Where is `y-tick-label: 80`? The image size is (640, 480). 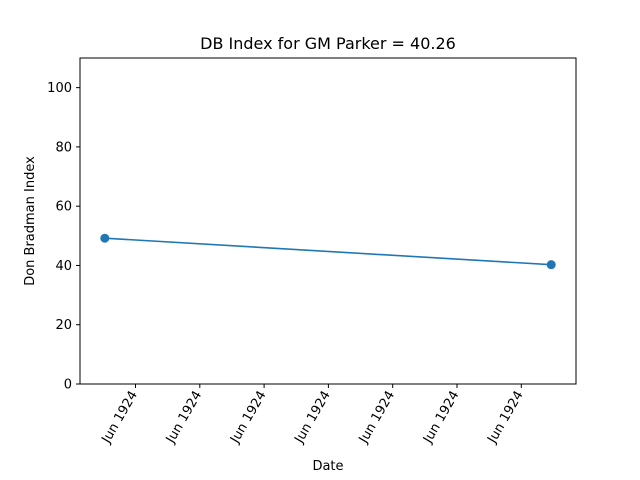 y-tick-label: 80 is located at coordinates (63, 147).